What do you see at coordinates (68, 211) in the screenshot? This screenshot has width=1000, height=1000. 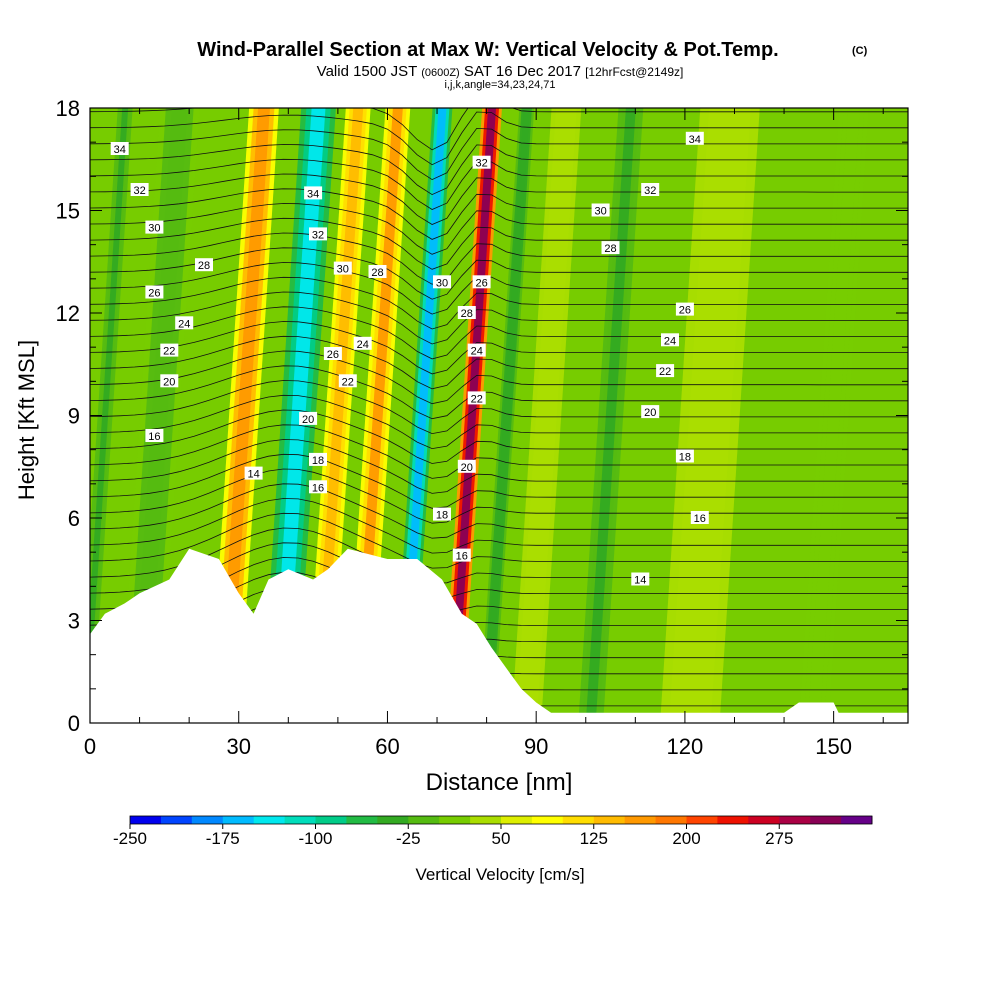 I see `y-tick-label: 15` at bounding box center [68, 211].